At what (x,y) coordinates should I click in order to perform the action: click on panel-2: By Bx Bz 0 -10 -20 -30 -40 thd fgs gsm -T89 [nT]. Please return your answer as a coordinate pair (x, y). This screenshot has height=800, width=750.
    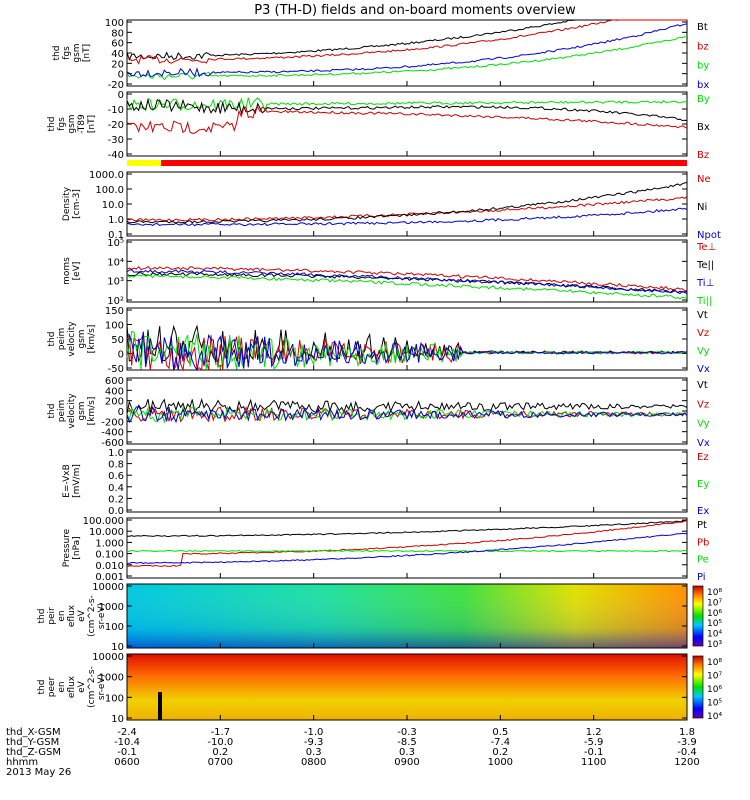
    Looking at the image, I should click on (378, 125).